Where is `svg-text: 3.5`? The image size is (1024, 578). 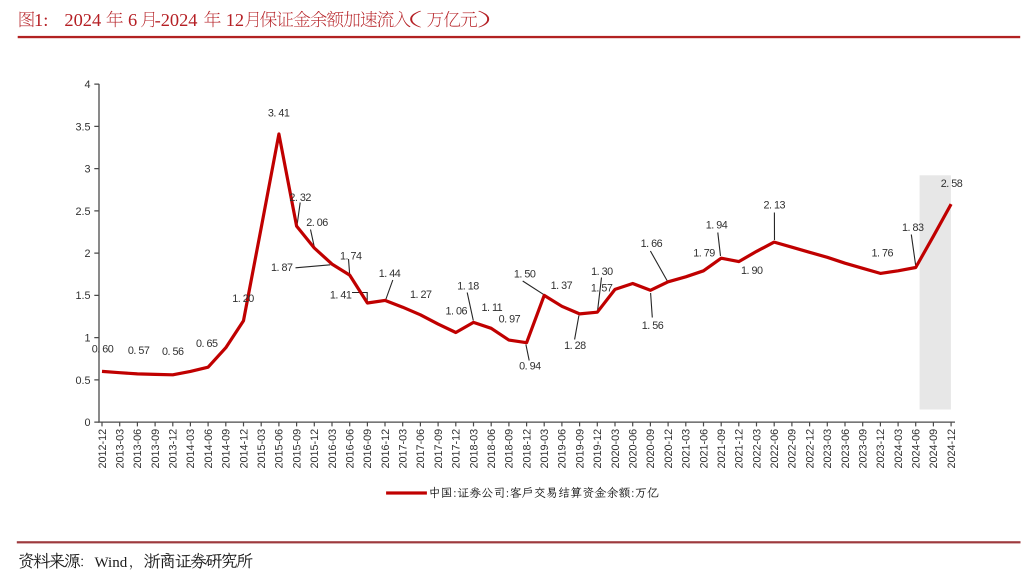 svg-text: 3.5 is located at coordinates (82, 127).